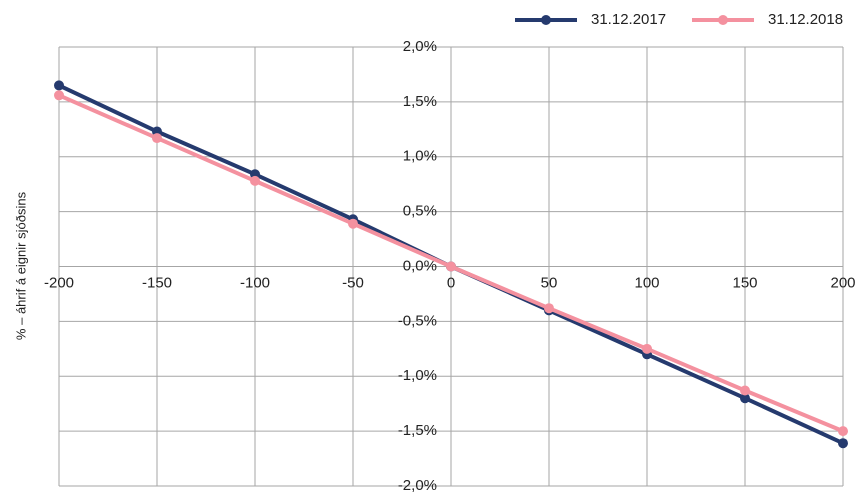  What do you see at coordinates (417, 375) in the screenshot?
I see `y-tick-label: -1,0%` at bounding box center [417, 375].